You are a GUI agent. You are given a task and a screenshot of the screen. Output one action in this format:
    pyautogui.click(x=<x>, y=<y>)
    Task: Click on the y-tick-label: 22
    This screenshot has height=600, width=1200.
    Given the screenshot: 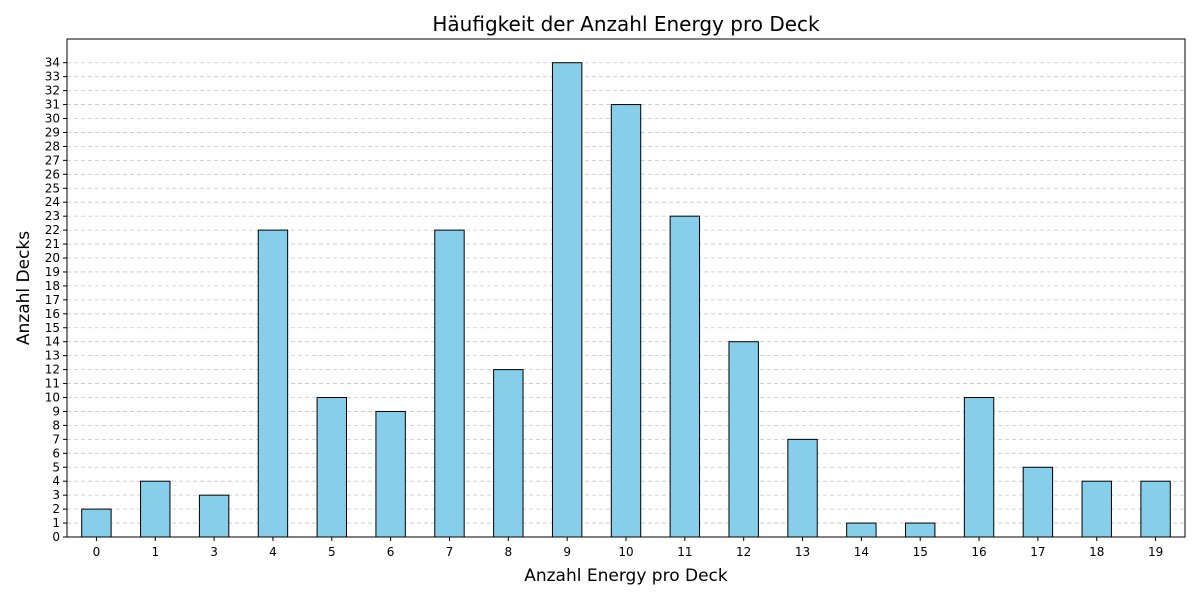 What is the action you would take?
    pyautogui.click(x=52, y=230)
    